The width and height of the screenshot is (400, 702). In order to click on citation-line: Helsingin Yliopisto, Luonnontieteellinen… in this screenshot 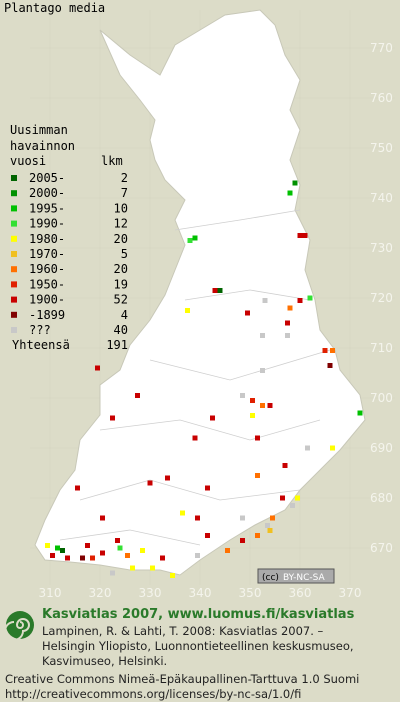, I will do `click(198, 646)`.